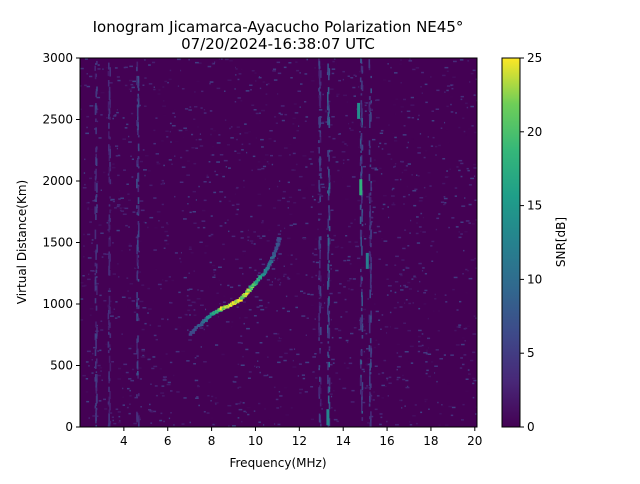 The image size is (640, 484). Describe the element at coordinates (299, 441) in the screenshot. I see `x-tick-label: 12` at that location.